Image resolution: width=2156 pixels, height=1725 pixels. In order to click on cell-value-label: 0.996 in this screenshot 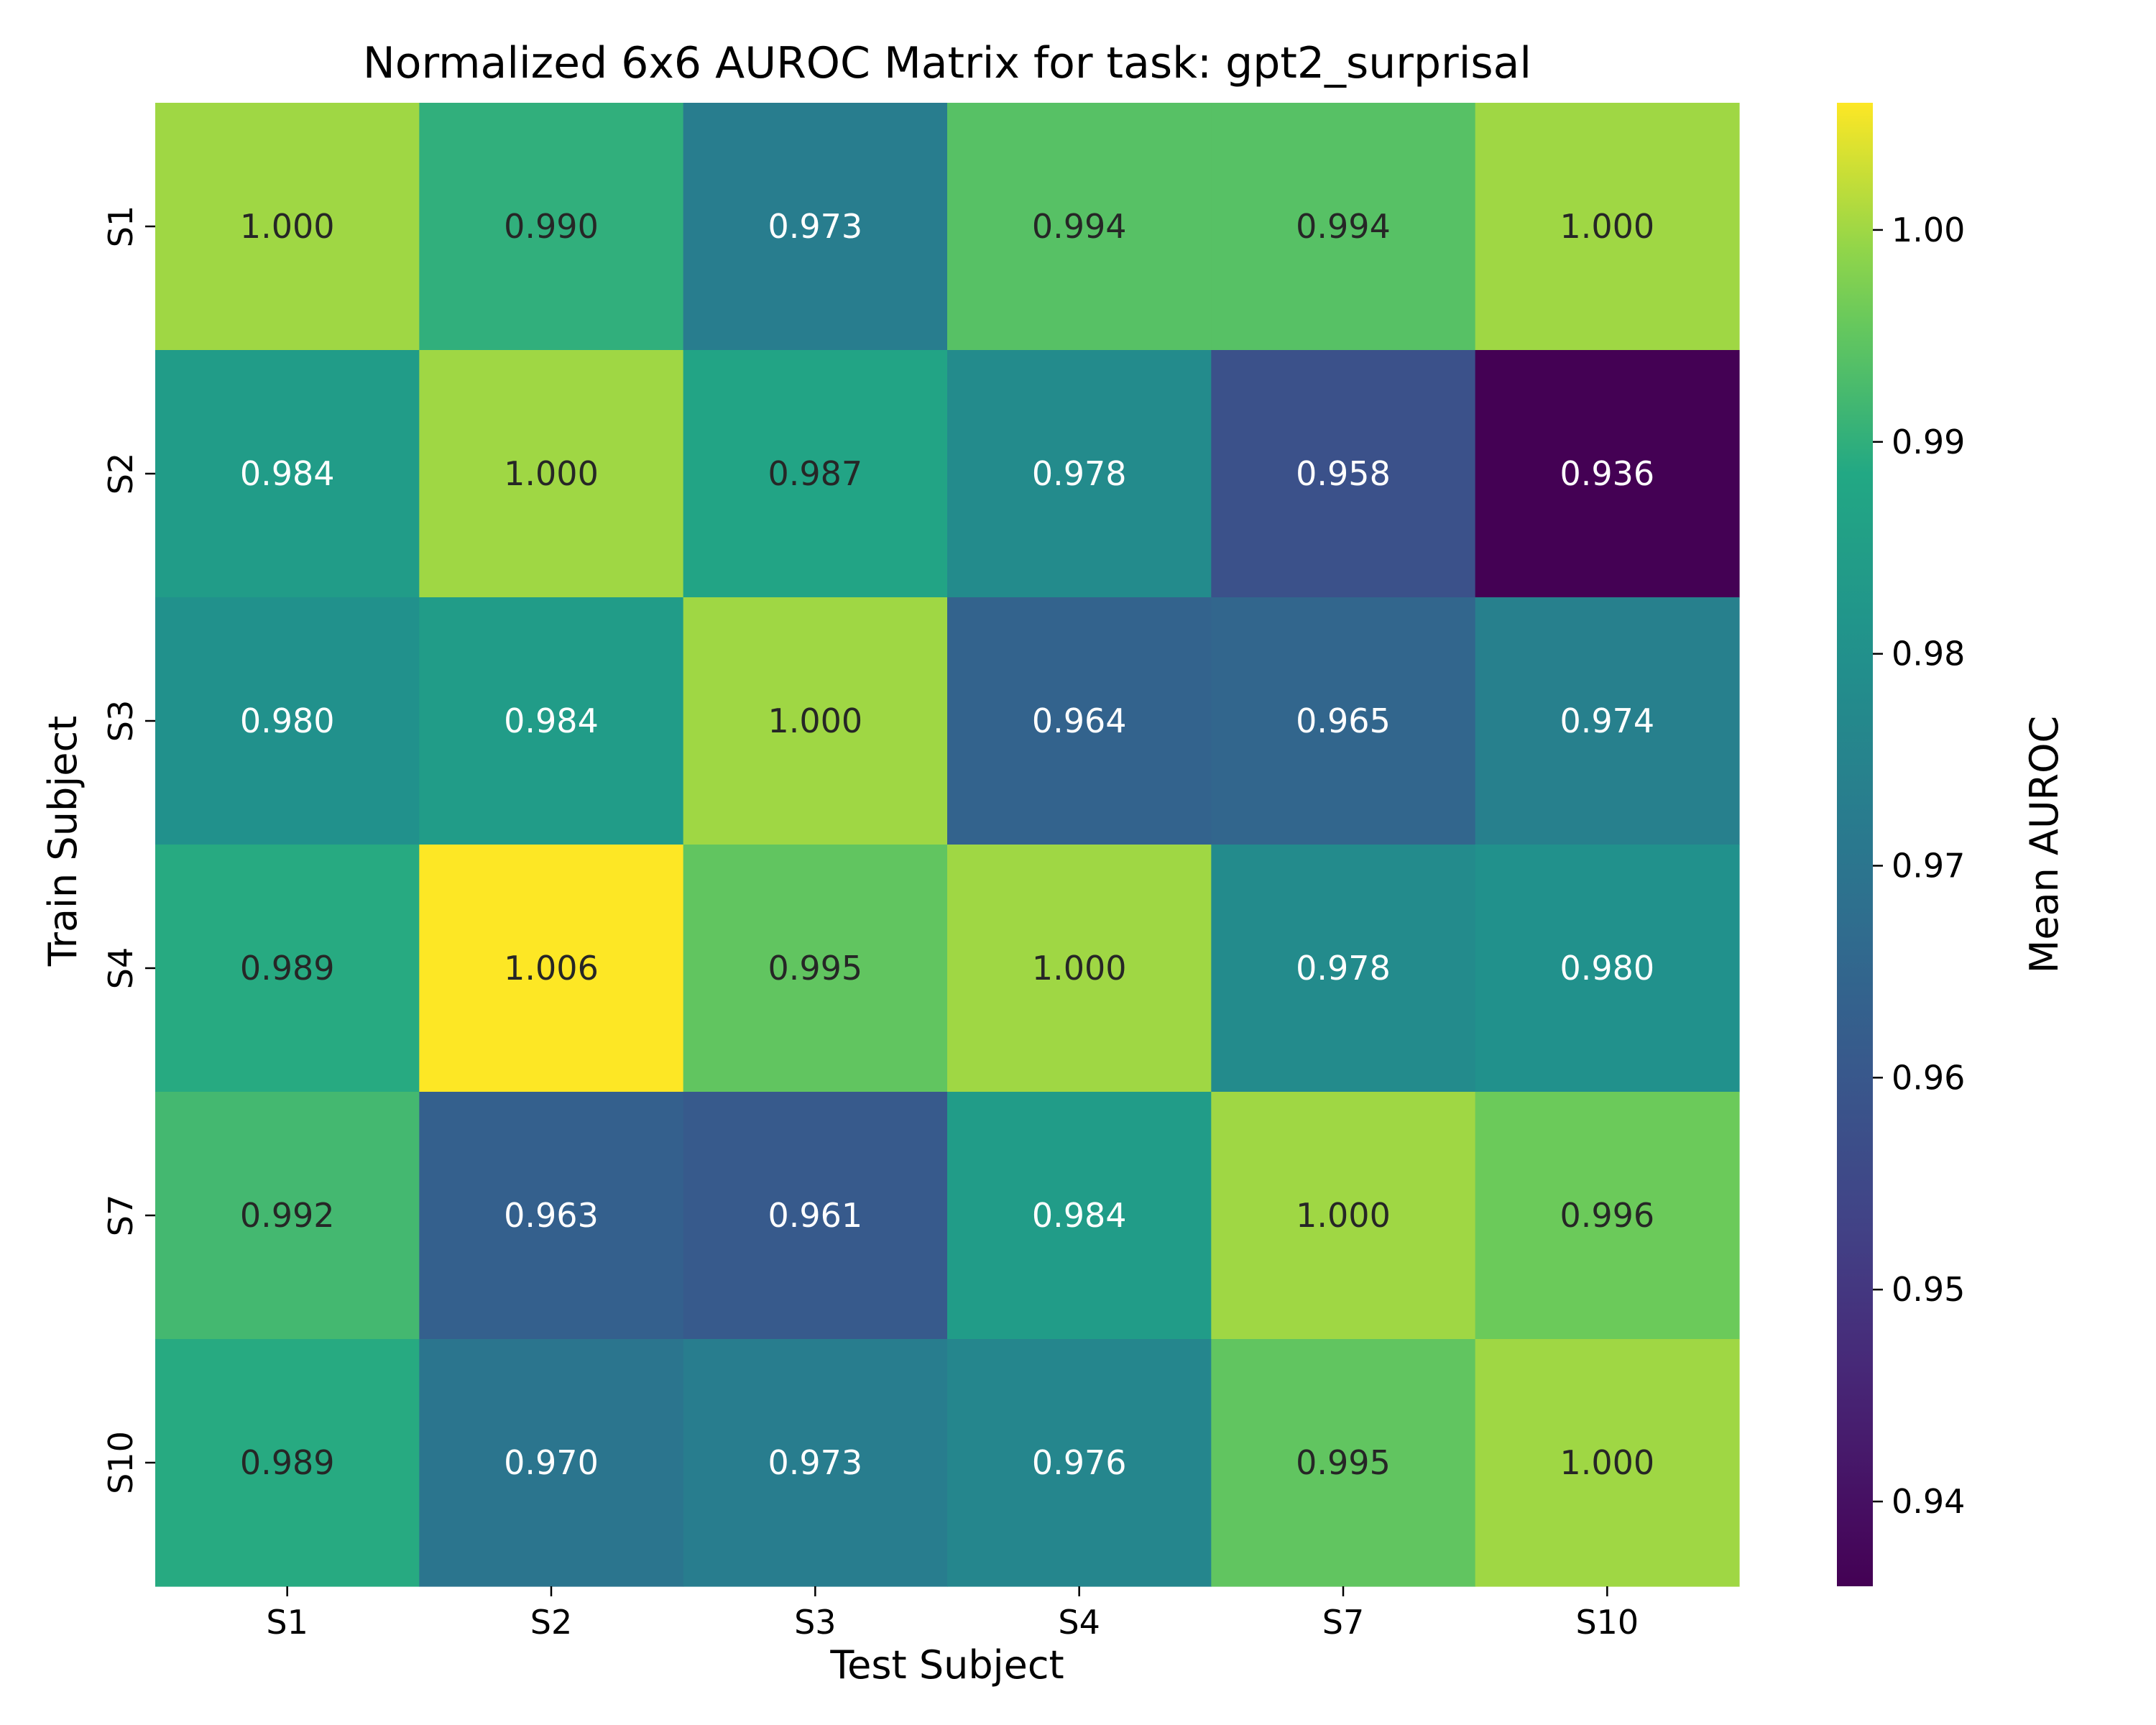, I will do `click(1607, 1215)`.